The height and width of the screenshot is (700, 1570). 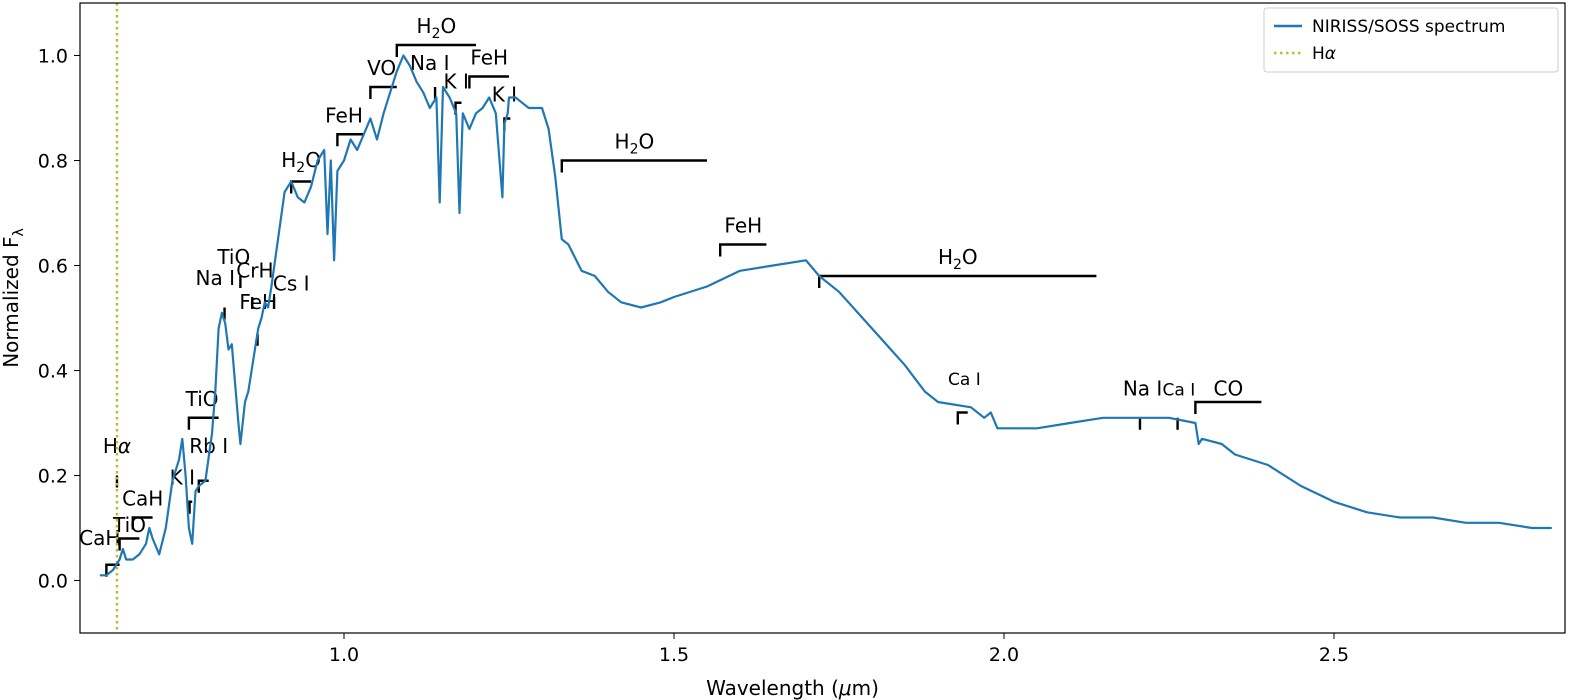 I want to click on x-axis-label: Wavelength (μm), so click(x=792, y=688).